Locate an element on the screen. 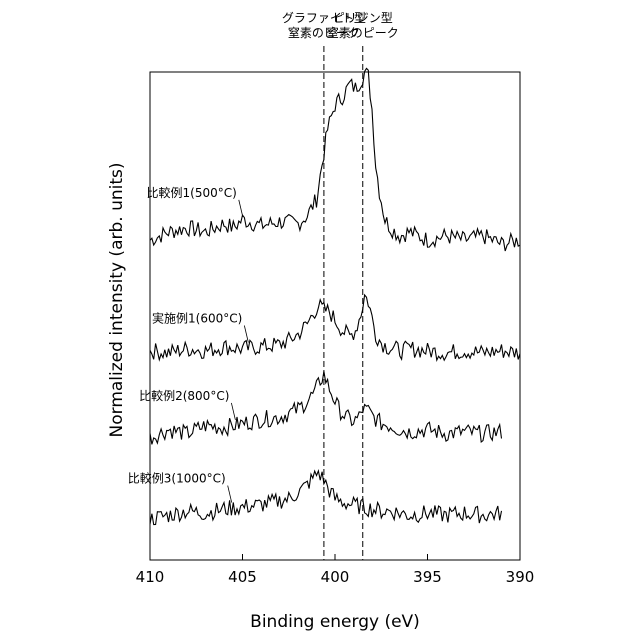 This screenshot has height=640, width=640. series-label: 実施例1(600°C) is located at coordinates (197, 317).